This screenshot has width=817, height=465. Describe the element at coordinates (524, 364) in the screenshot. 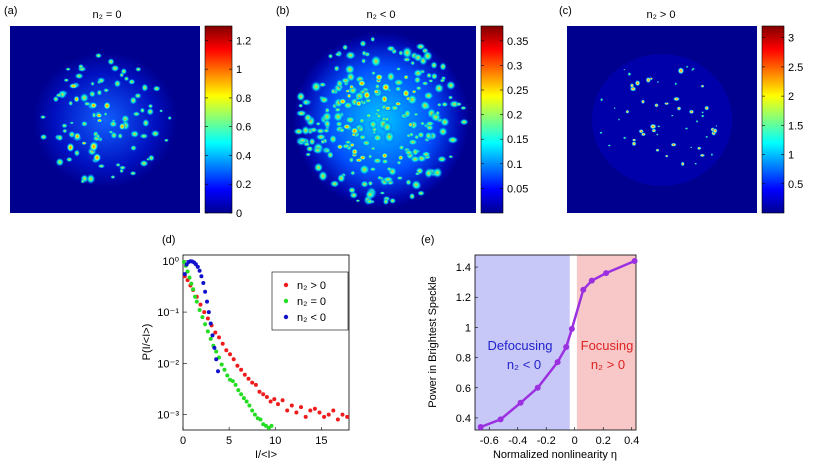

I see `region-defocusing-sub: n₂ < 0` at that location.